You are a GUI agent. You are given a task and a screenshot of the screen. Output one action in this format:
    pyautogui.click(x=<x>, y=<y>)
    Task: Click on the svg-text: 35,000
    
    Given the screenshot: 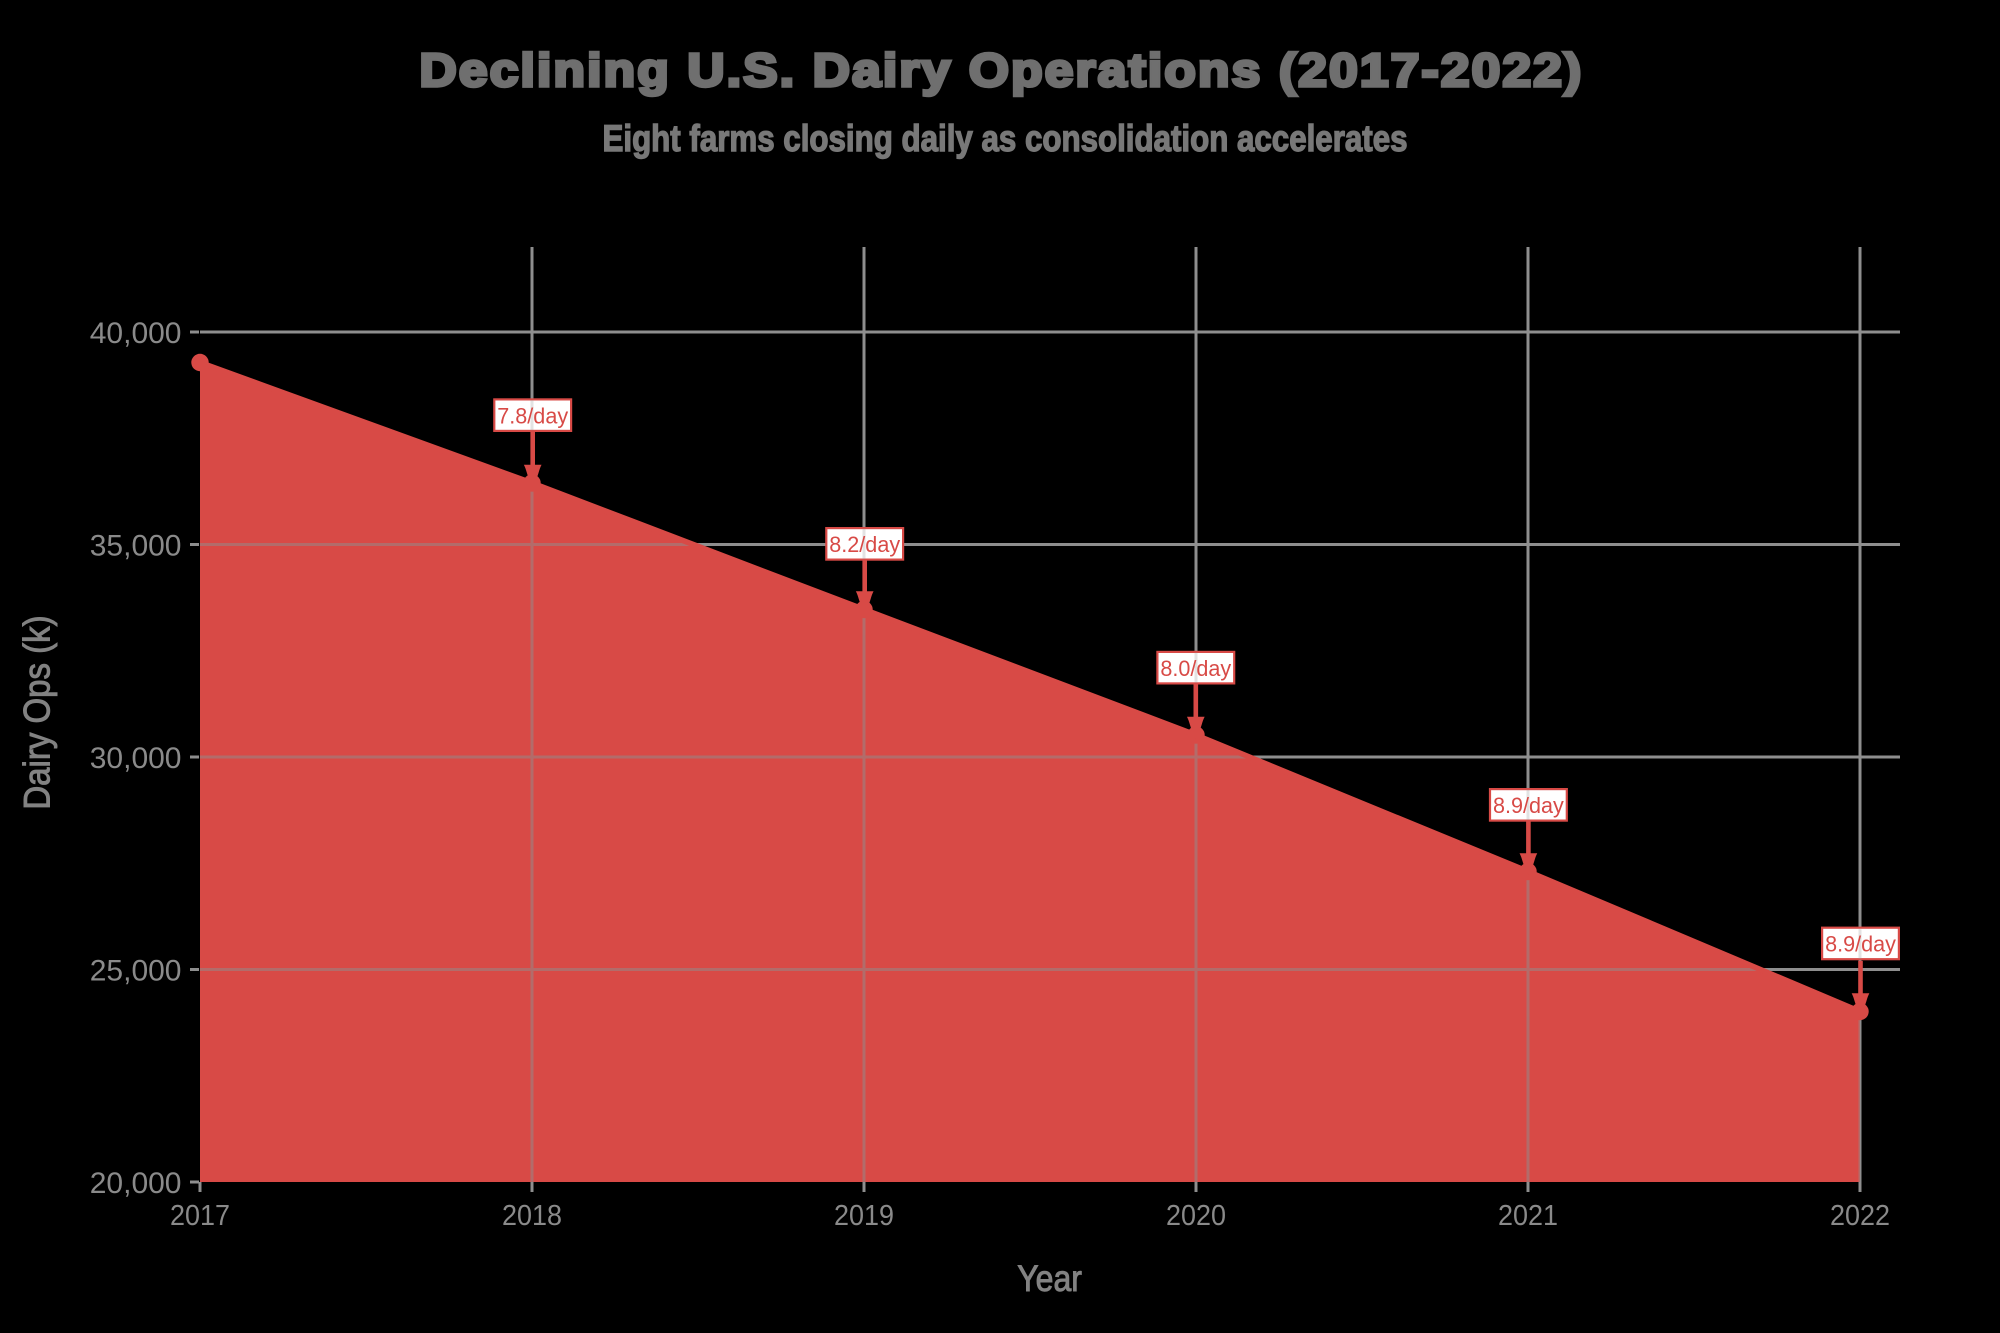 What is the action you would take?
    pyautogui.click(x=136, y=546)
    